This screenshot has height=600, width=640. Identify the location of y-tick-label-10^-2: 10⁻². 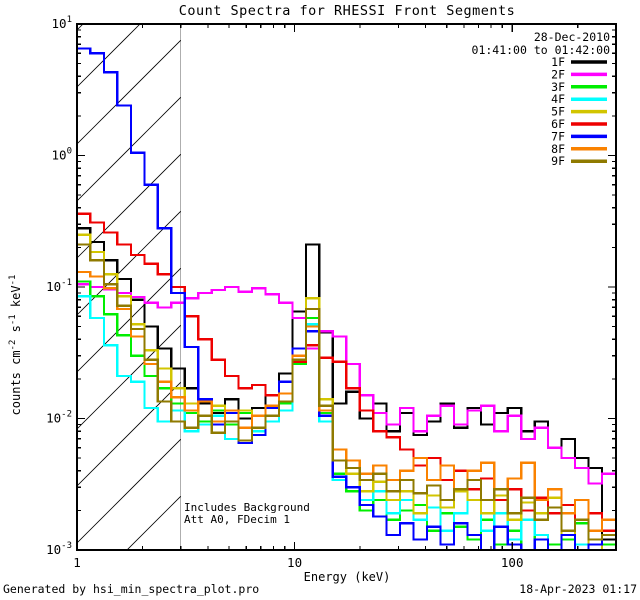
(59, 418).